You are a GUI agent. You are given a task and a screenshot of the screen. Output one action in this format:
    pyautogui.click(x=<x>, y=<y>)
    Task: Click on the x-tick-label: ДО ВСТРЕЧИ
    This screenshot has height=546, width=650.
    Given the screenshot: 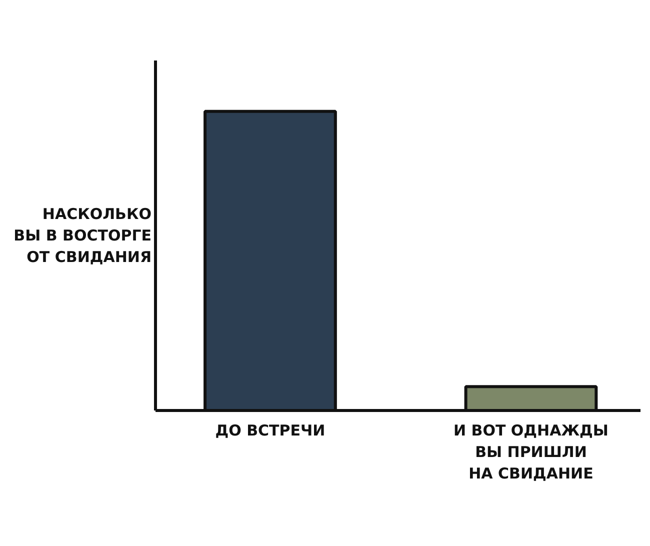 What is the action you would take?
    pyautogui.click(x=270, y=431)
    